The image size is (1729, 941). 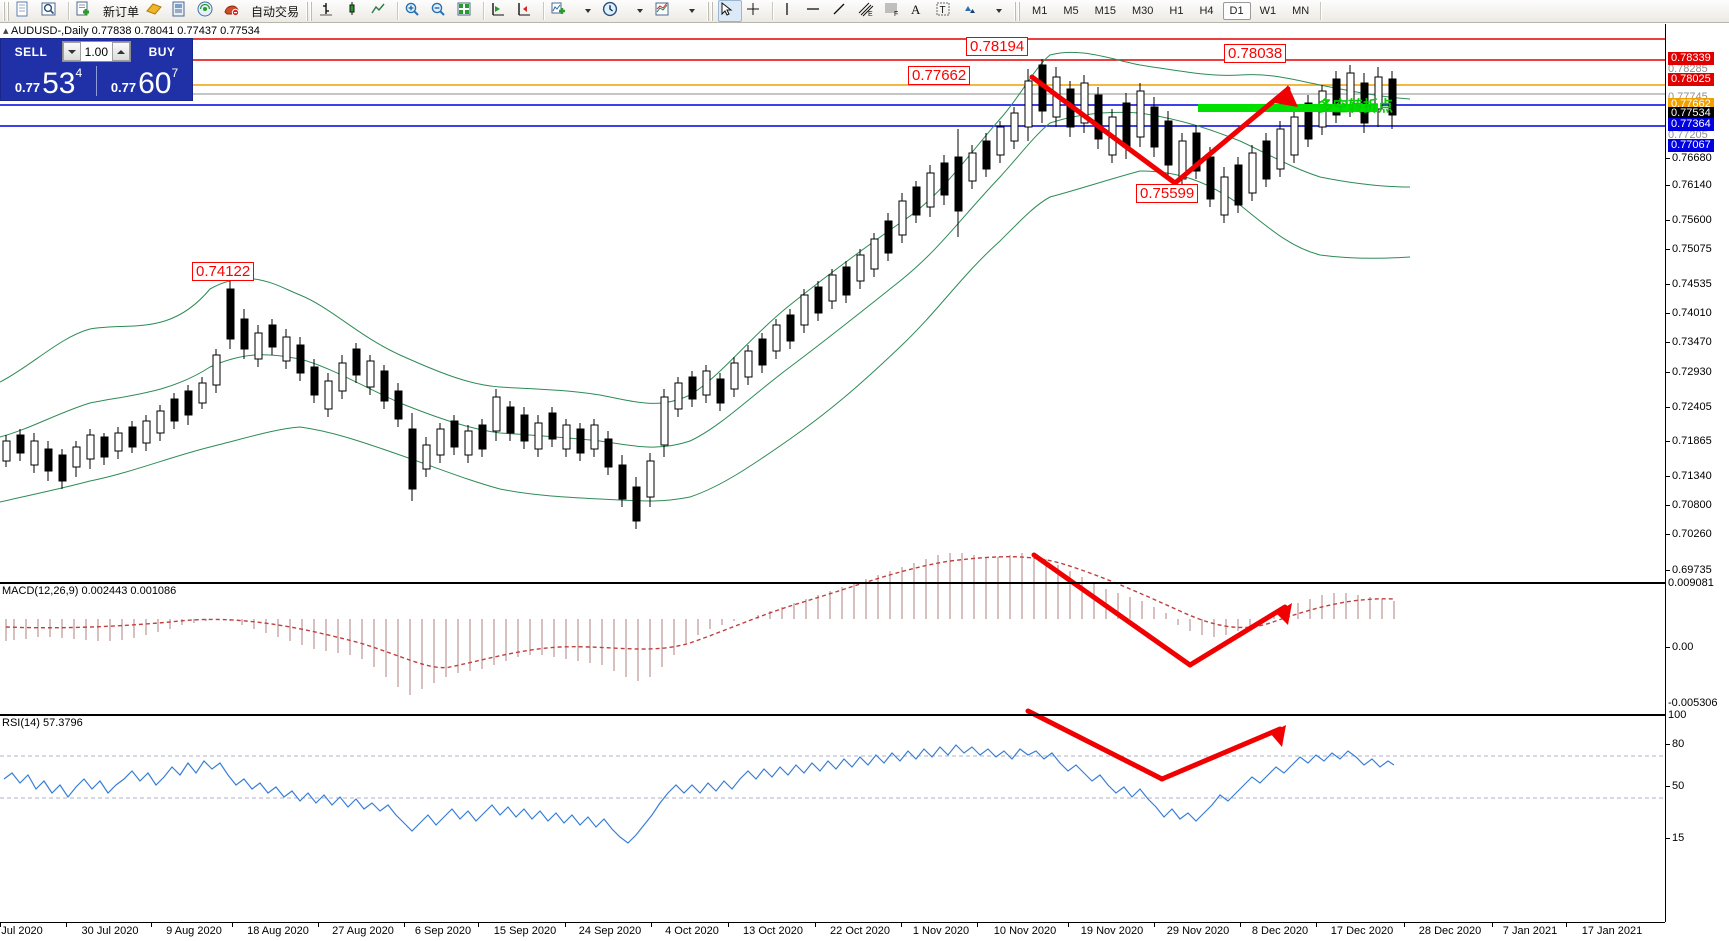 I want to click on search-chart-icon, so click(x=52, y=11).